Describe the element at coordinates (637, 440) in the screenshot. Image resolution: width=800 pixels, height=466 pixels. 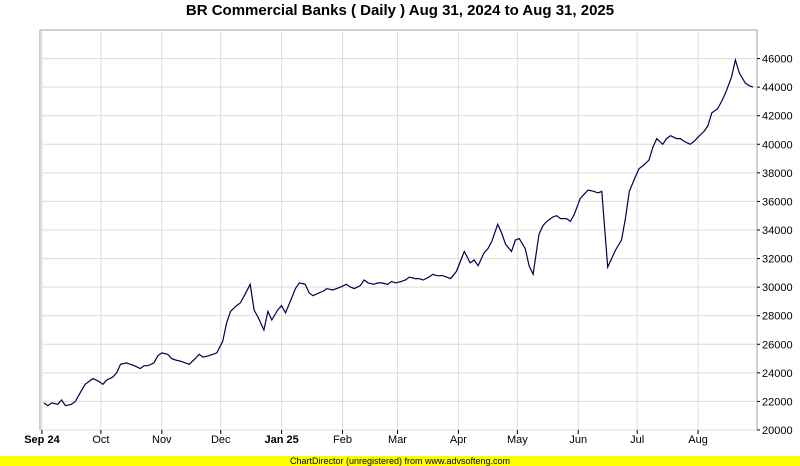
I see `x-tick-label: Jul` at that location.